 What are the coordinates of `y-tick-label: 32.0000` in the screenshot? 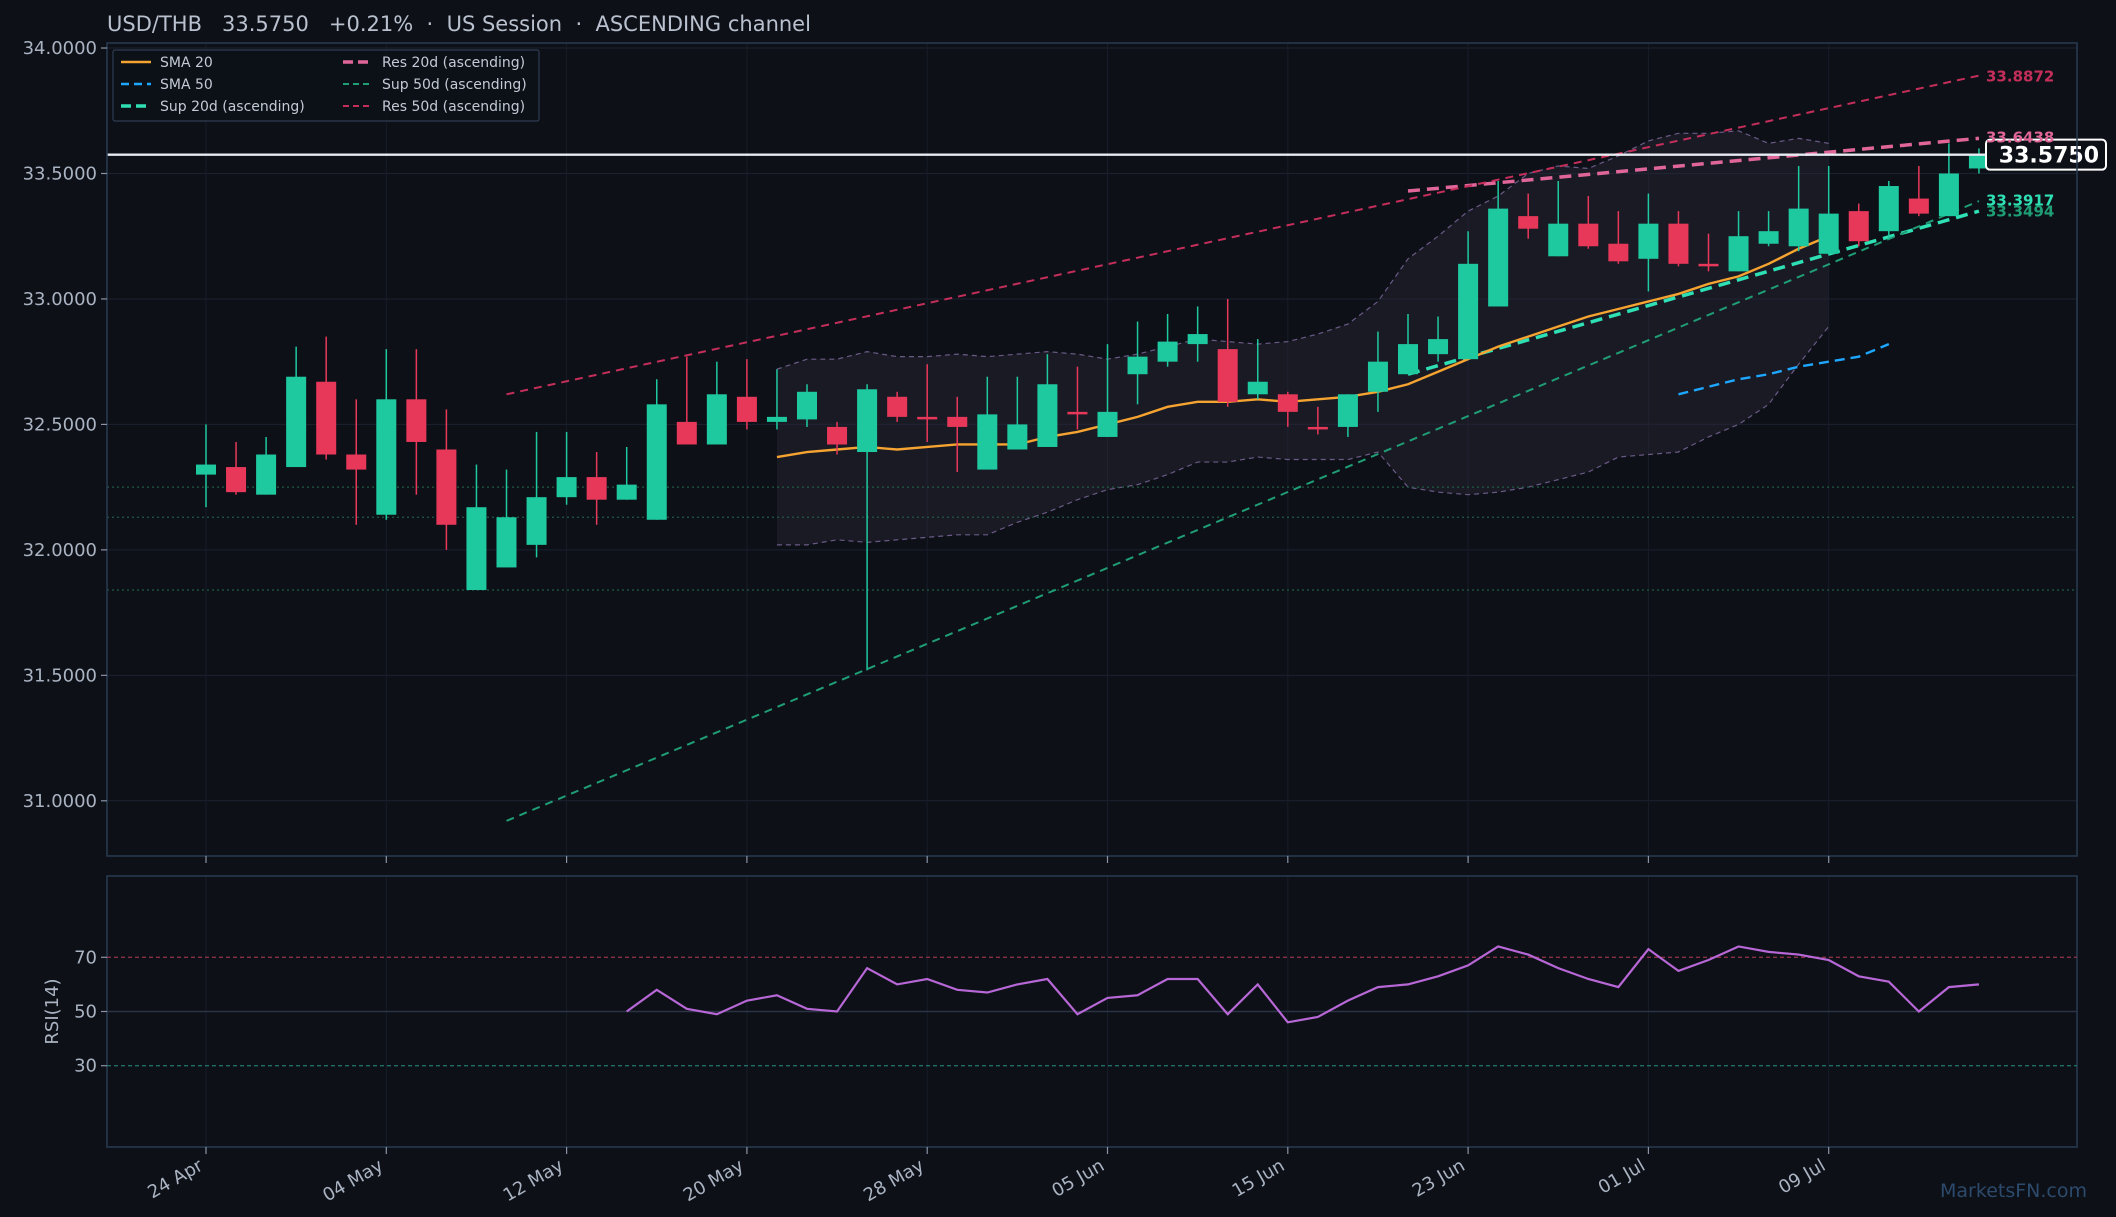 It's located at (60, 550).